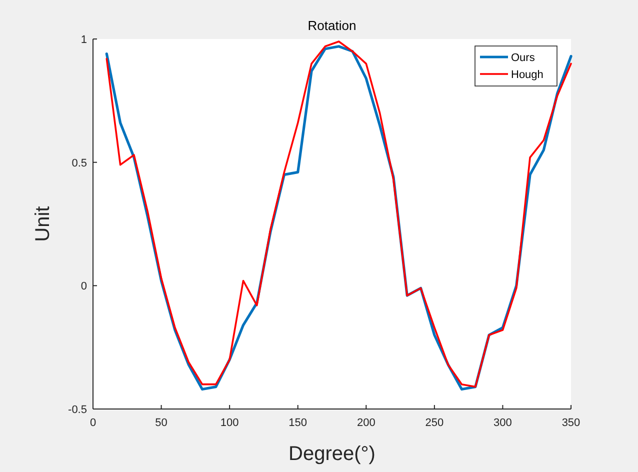 The height and width of the screenshot is (472, 638). What do you see at coordinates (77, 410) in the screenshot?
I see `y-tick-label: -0.5` at bounding box center [77, 410].